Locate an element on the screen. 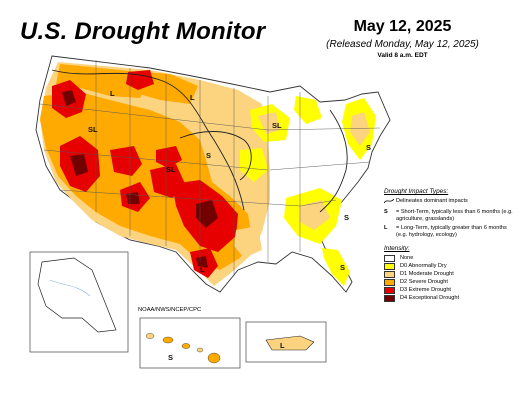 This screenshot has width=523, height=408. label-s-kansas: S is located at coordinates (208, 155).